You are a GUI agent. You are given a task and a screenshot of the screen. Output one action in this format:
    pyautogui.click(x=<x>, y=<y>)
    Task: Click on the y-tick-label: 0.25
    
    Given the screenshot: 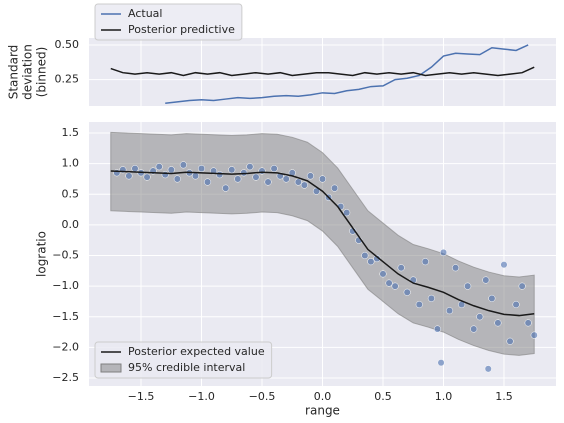 What is the action you would take?
    pyautogui.click(x=67, y=79)
    